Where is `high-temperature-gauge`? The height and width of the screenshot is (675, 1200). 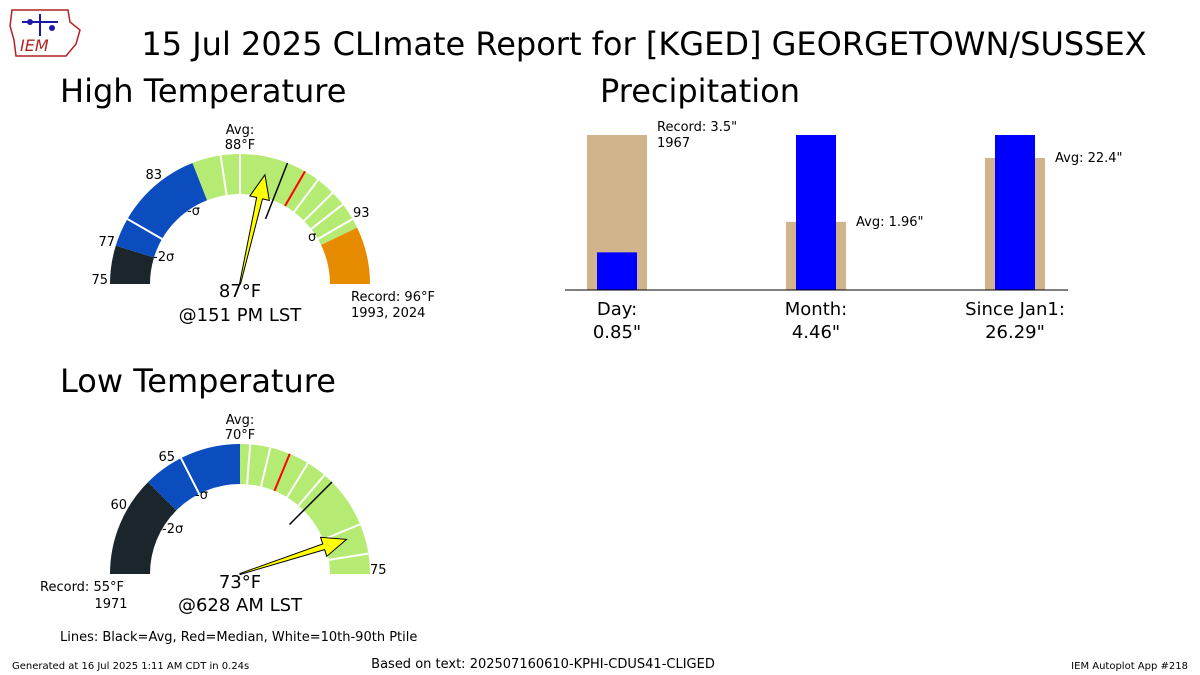
high-temperature-gauge is located at coordinates (240, 219).